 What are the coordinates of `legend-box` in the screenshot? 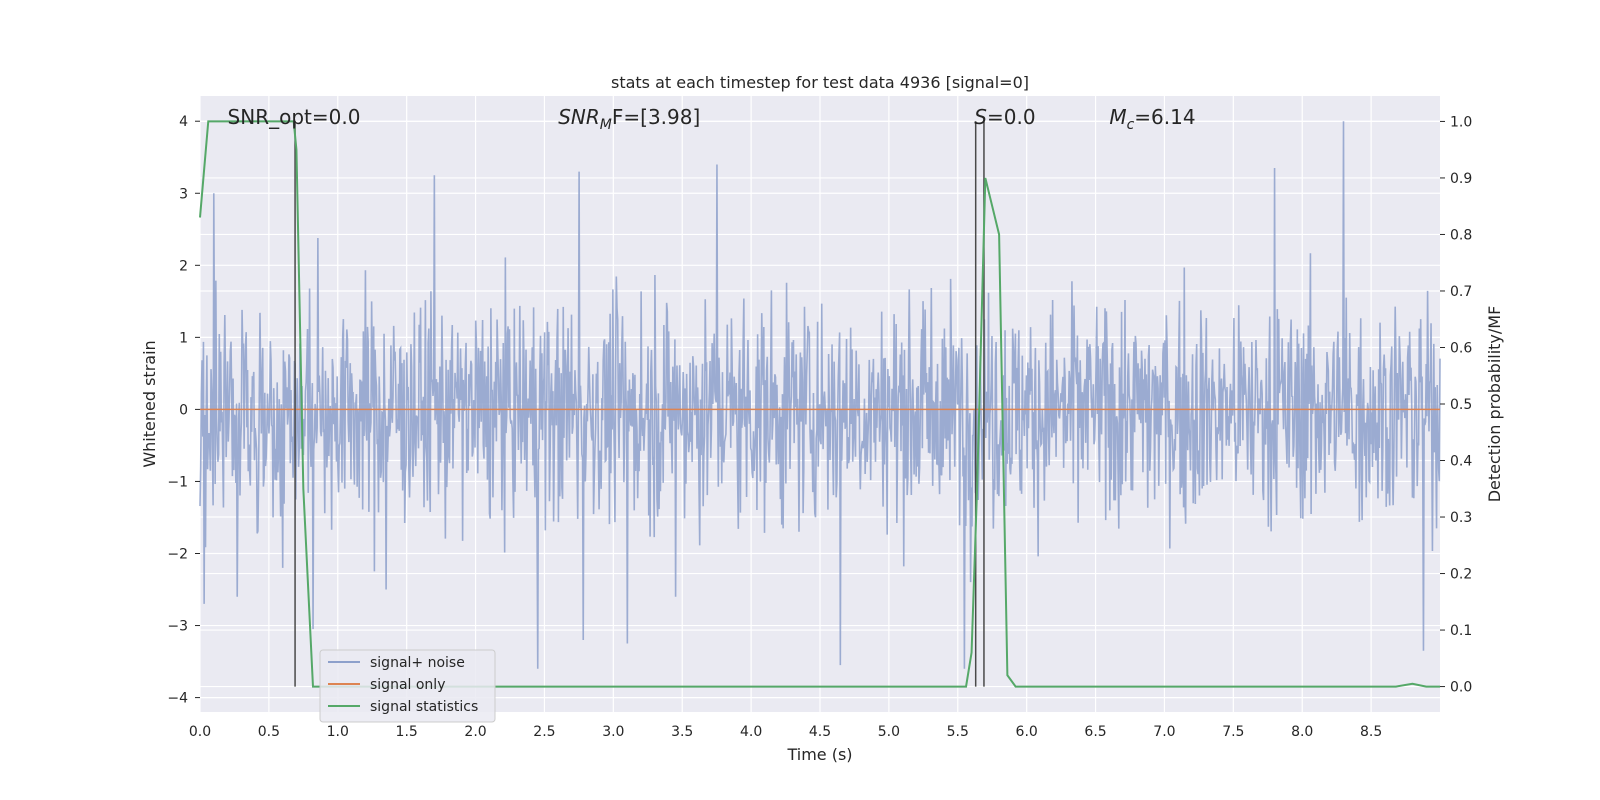 It's located at (407, 686).